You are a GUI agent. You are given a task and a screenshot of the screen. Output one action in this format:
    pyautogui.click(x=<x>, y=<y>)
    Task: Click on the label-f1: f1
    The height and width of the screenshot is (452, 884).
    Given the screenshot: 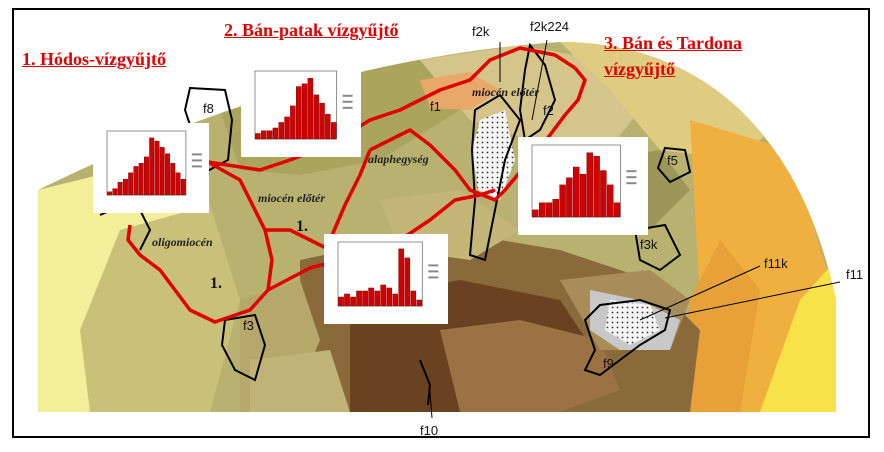 What is the action you would take?
    pyautogui.click(x=435, y=106)
    